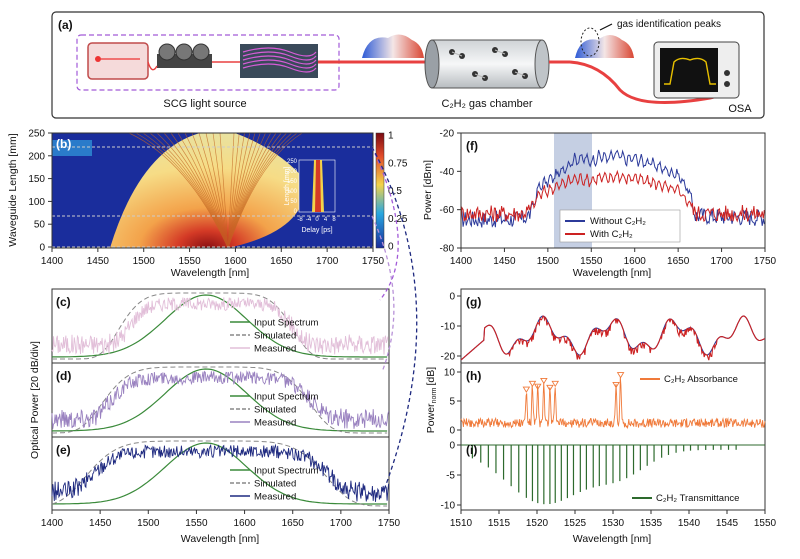 The height and width of the screenshot is (559, 800). I want to click on colorbar-tick-label: 0.5, so click(395, 191).